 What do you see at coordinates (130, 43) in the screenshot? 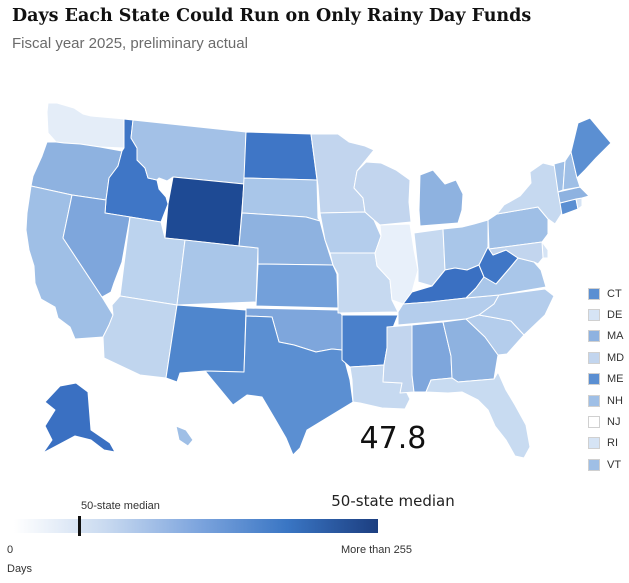
I see `chart-subtitle: Fiscal year 2025, preliminary actual` at bounding box center [130, 43].